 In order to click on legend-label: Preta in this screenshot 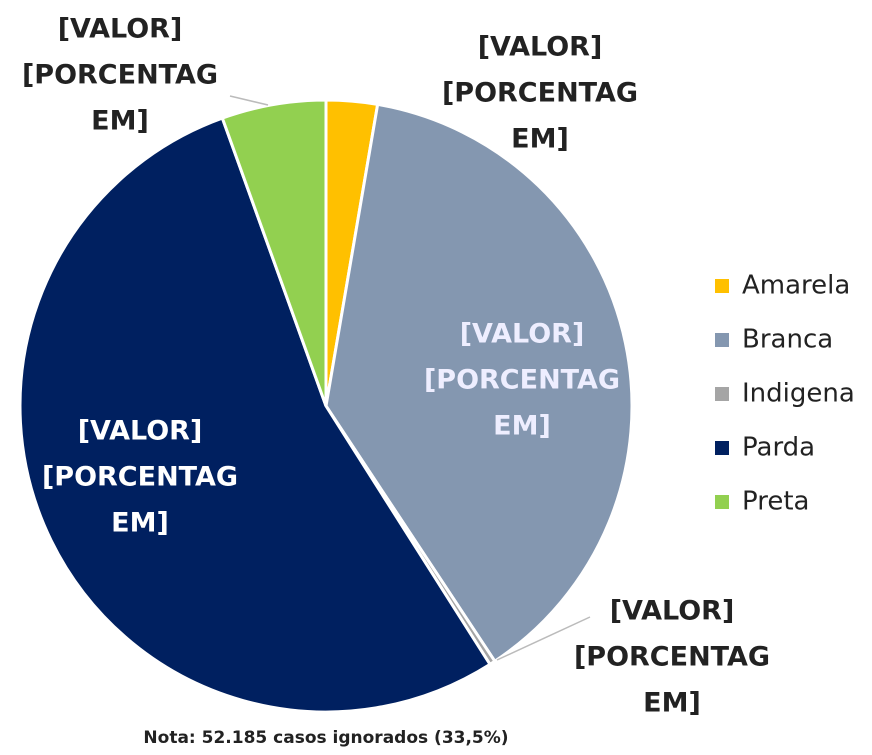, I will do `click(775, 502)`.